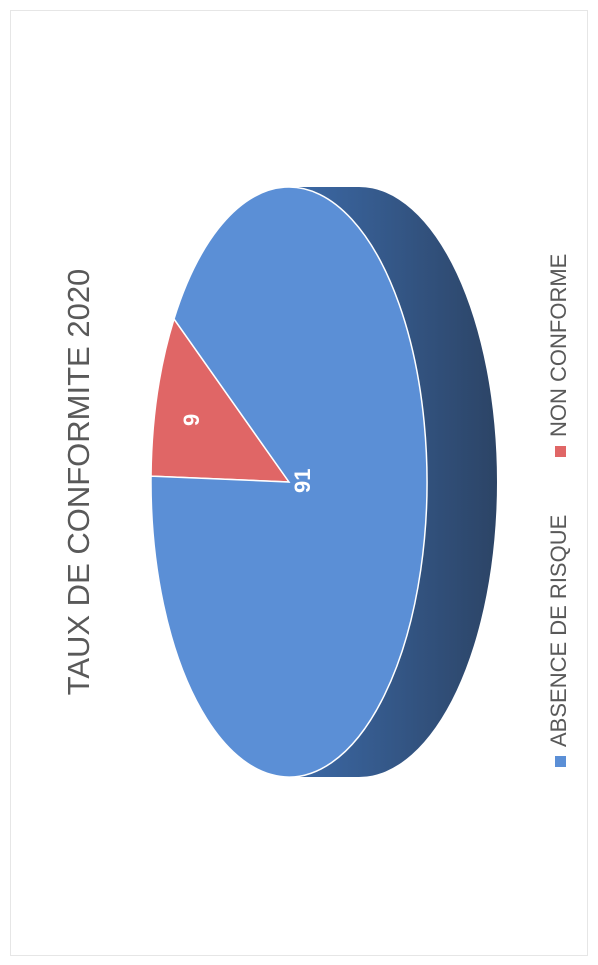  What do you see at coordinates (220, 400) in the screenshot?
I see `pie-slice-non-conforme` at bounding box center [220, 400].